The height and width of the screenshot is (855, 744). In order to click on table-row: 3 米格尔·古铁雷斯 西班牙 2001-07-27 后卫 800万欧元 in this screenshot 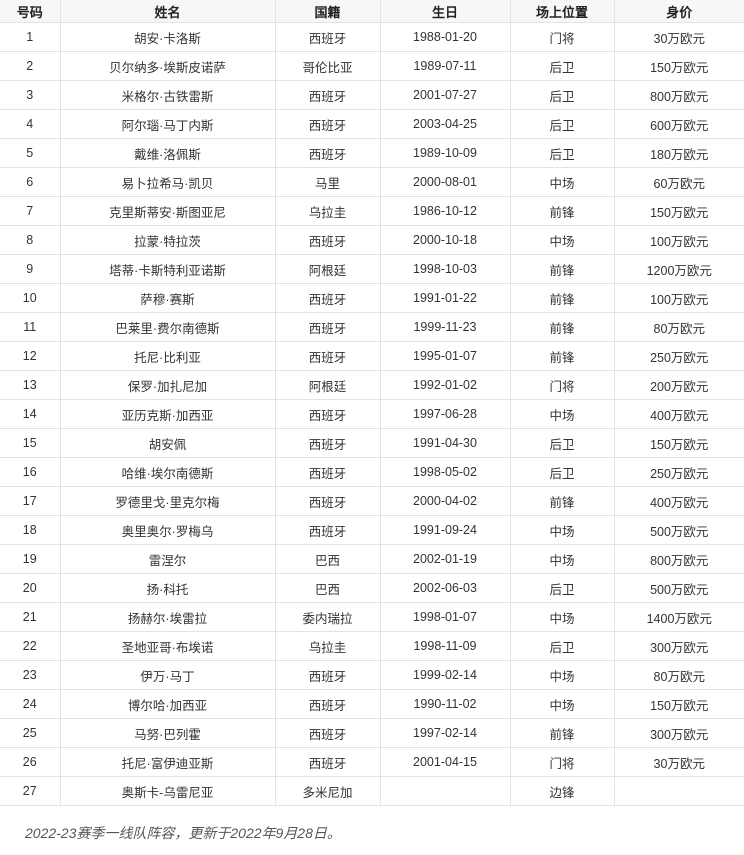, I will do `click(372, 95)`.